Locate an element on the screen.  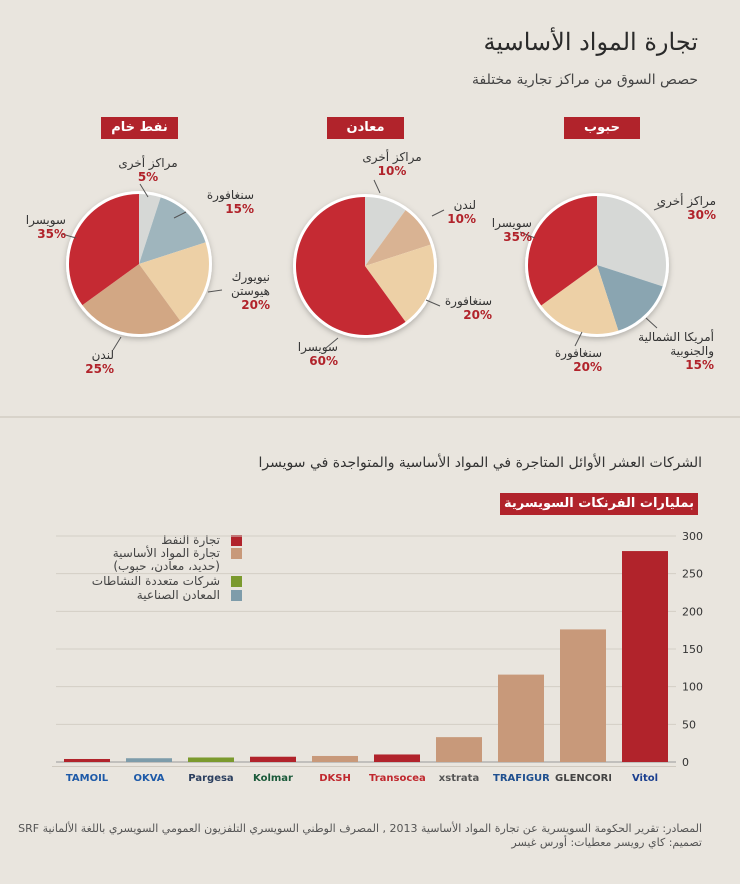
page-subtitle: حصص السوق من مراكز تجارية مختلفة is located at coordinates (585, 80).